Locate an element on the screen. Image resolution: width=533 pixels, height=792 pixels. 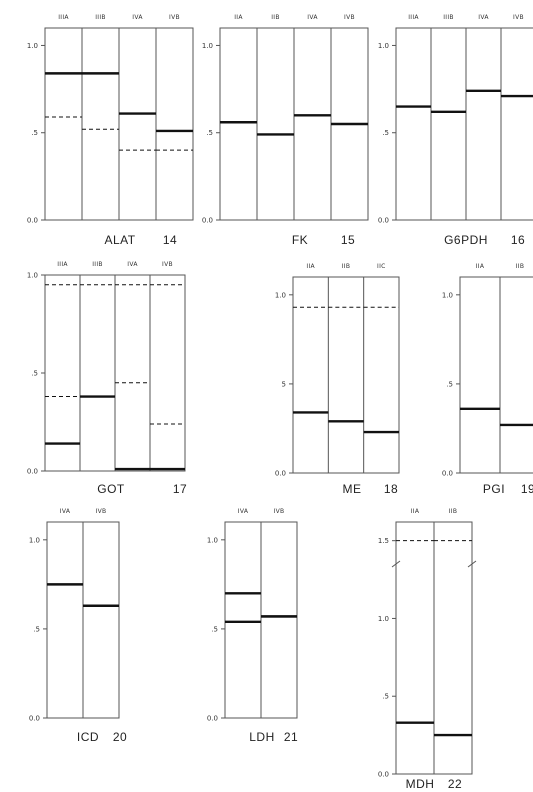
chart-pgi: IIA IIB 1.0 .5 0.0 PGI 19 is located at coordinates (487, 379).